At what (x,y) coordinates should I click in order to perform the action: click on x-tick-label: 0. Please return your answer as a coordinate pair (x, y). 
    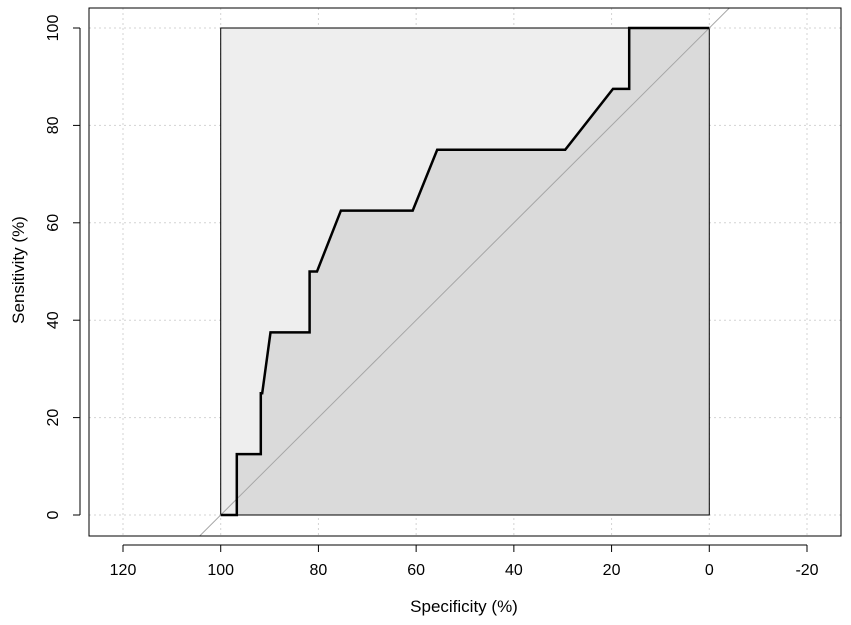
    Looking at the image, I should click on (709, 570).